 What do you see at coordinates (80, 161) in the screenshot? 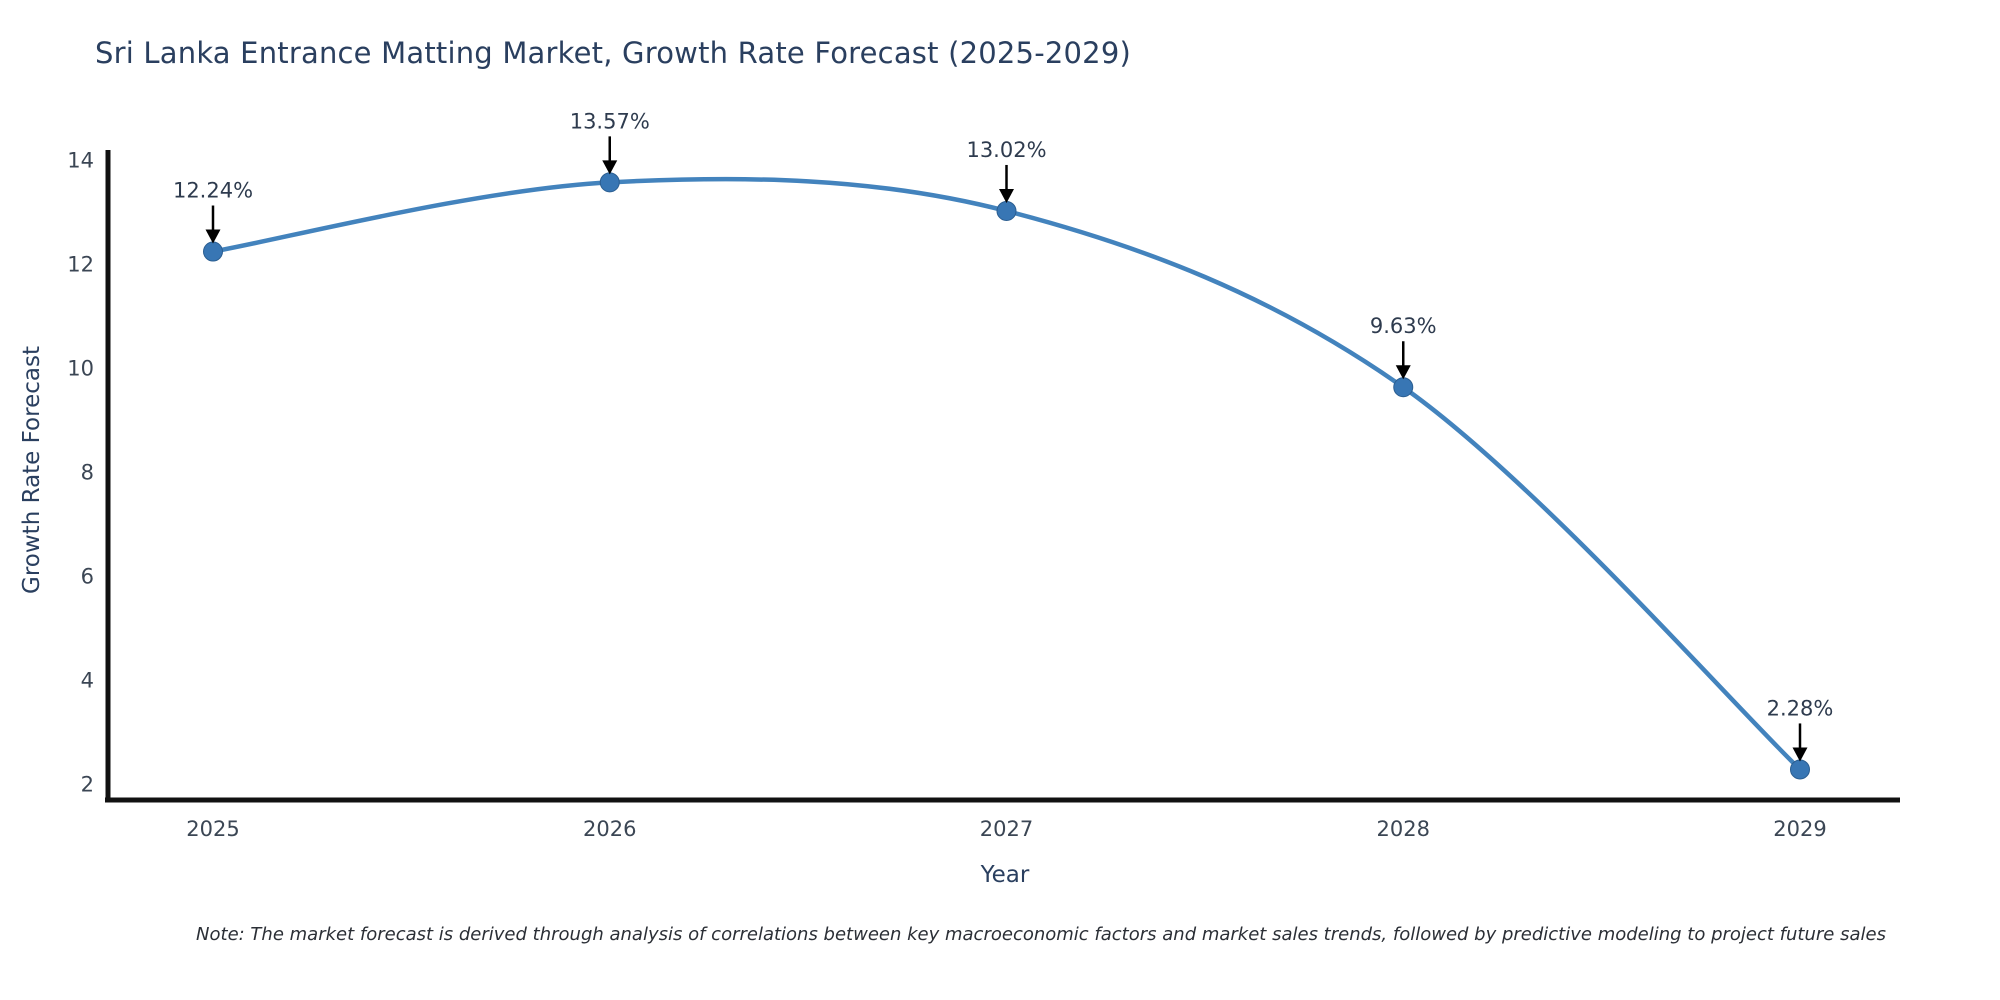
I see `y-tick-label: 14` at bounding box center [80, 161].